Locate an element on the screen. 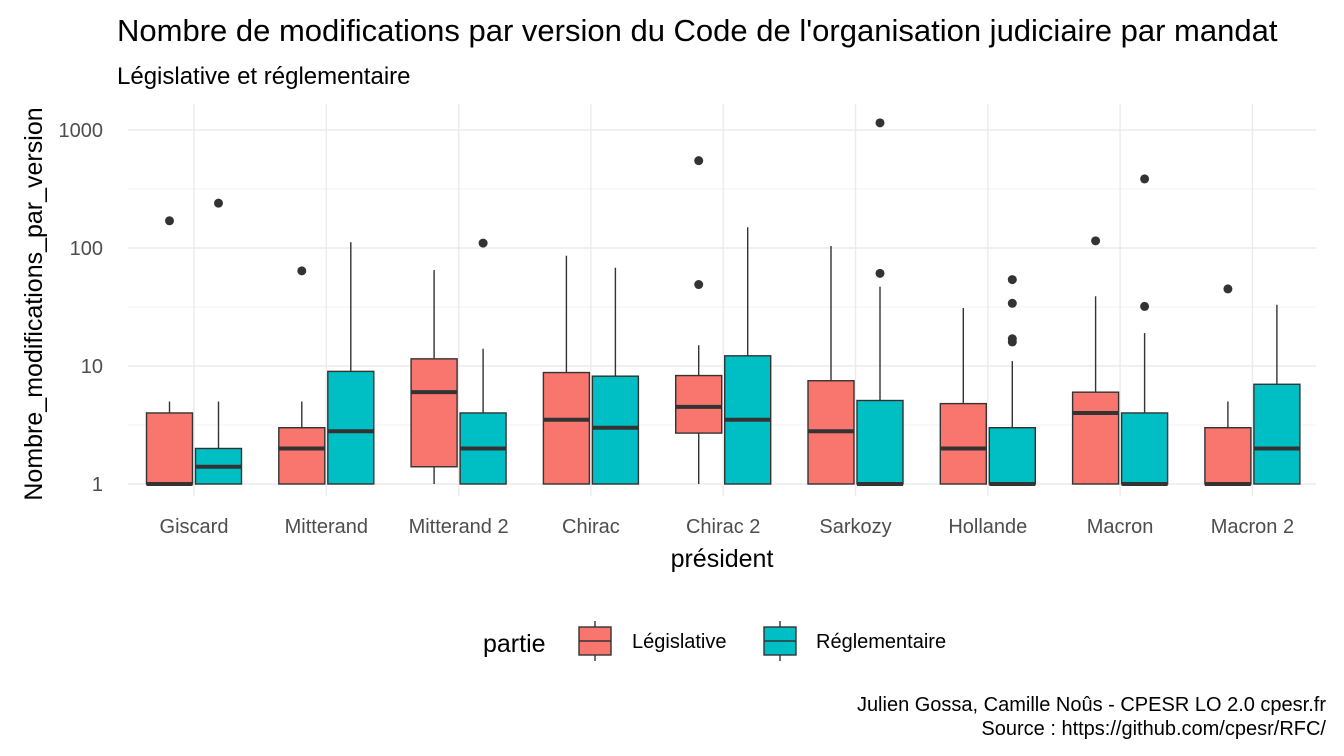 This screenshot has width=1344, height=756. caption-source: Source : https://github.com/cpesr/RFC/ is located at coordinates (1153, 729).